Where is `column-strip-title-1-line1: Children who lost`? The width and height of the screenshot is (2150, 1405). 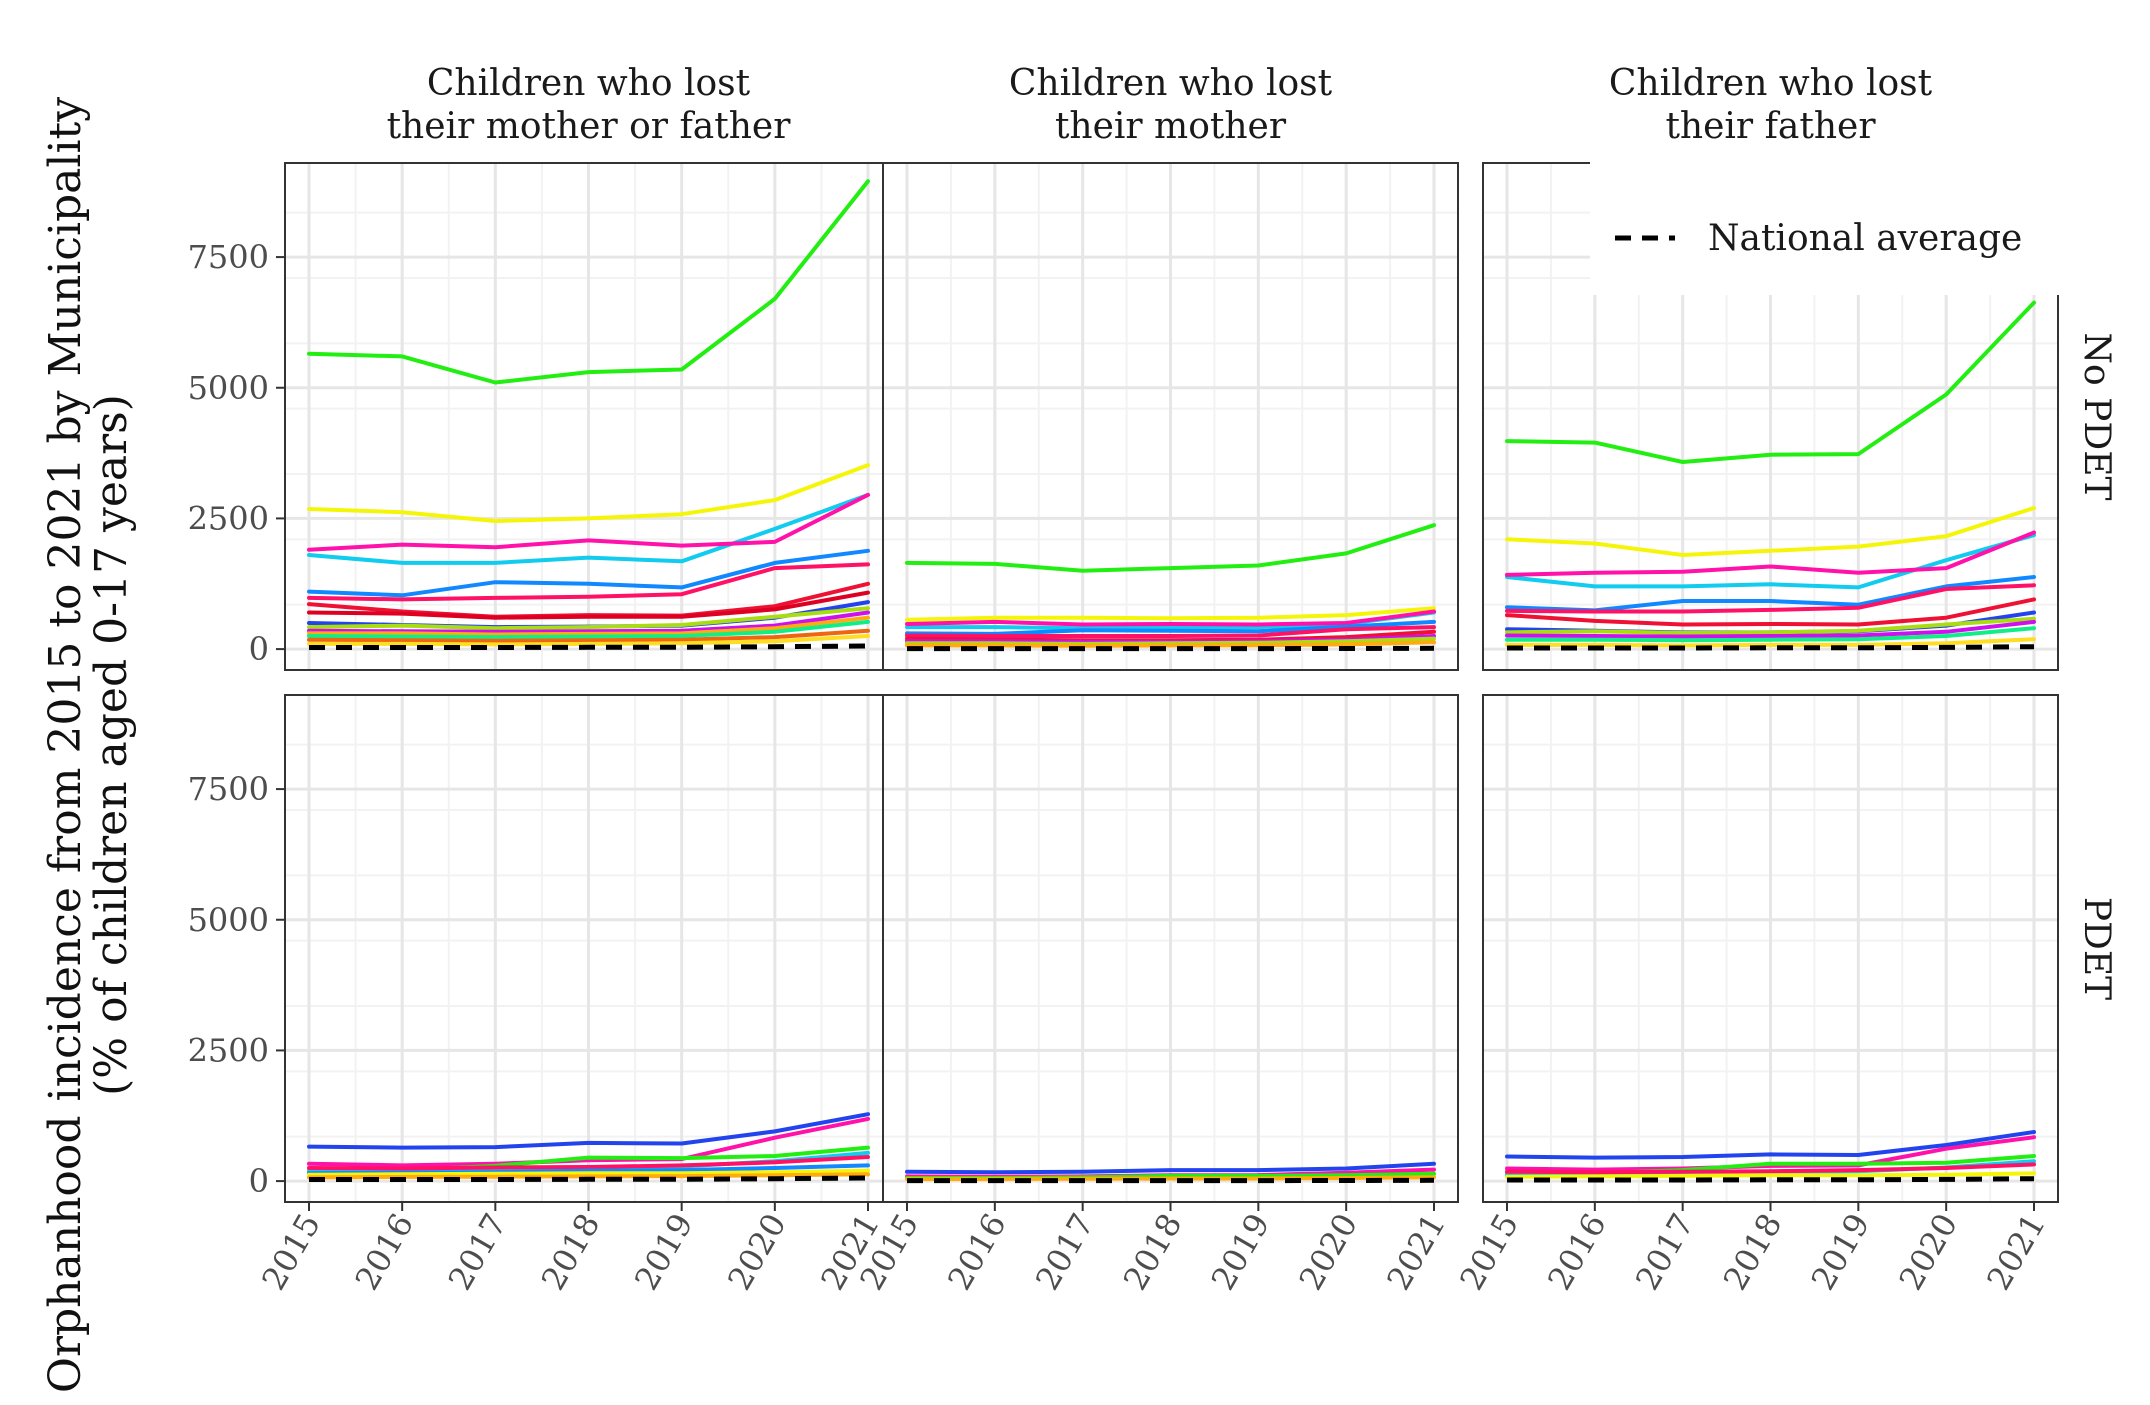
column-strip-title-1-line1: Children who lost is located at coordinates (589, 83).